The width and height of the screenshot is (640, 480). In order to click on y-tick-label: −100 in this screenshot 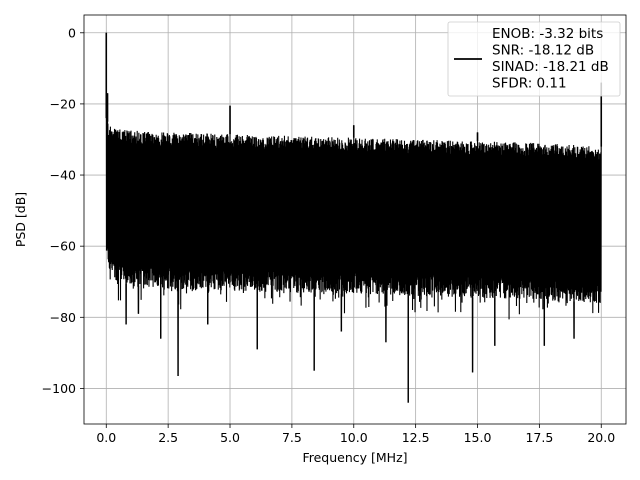, I will do `click(59, 388)`.